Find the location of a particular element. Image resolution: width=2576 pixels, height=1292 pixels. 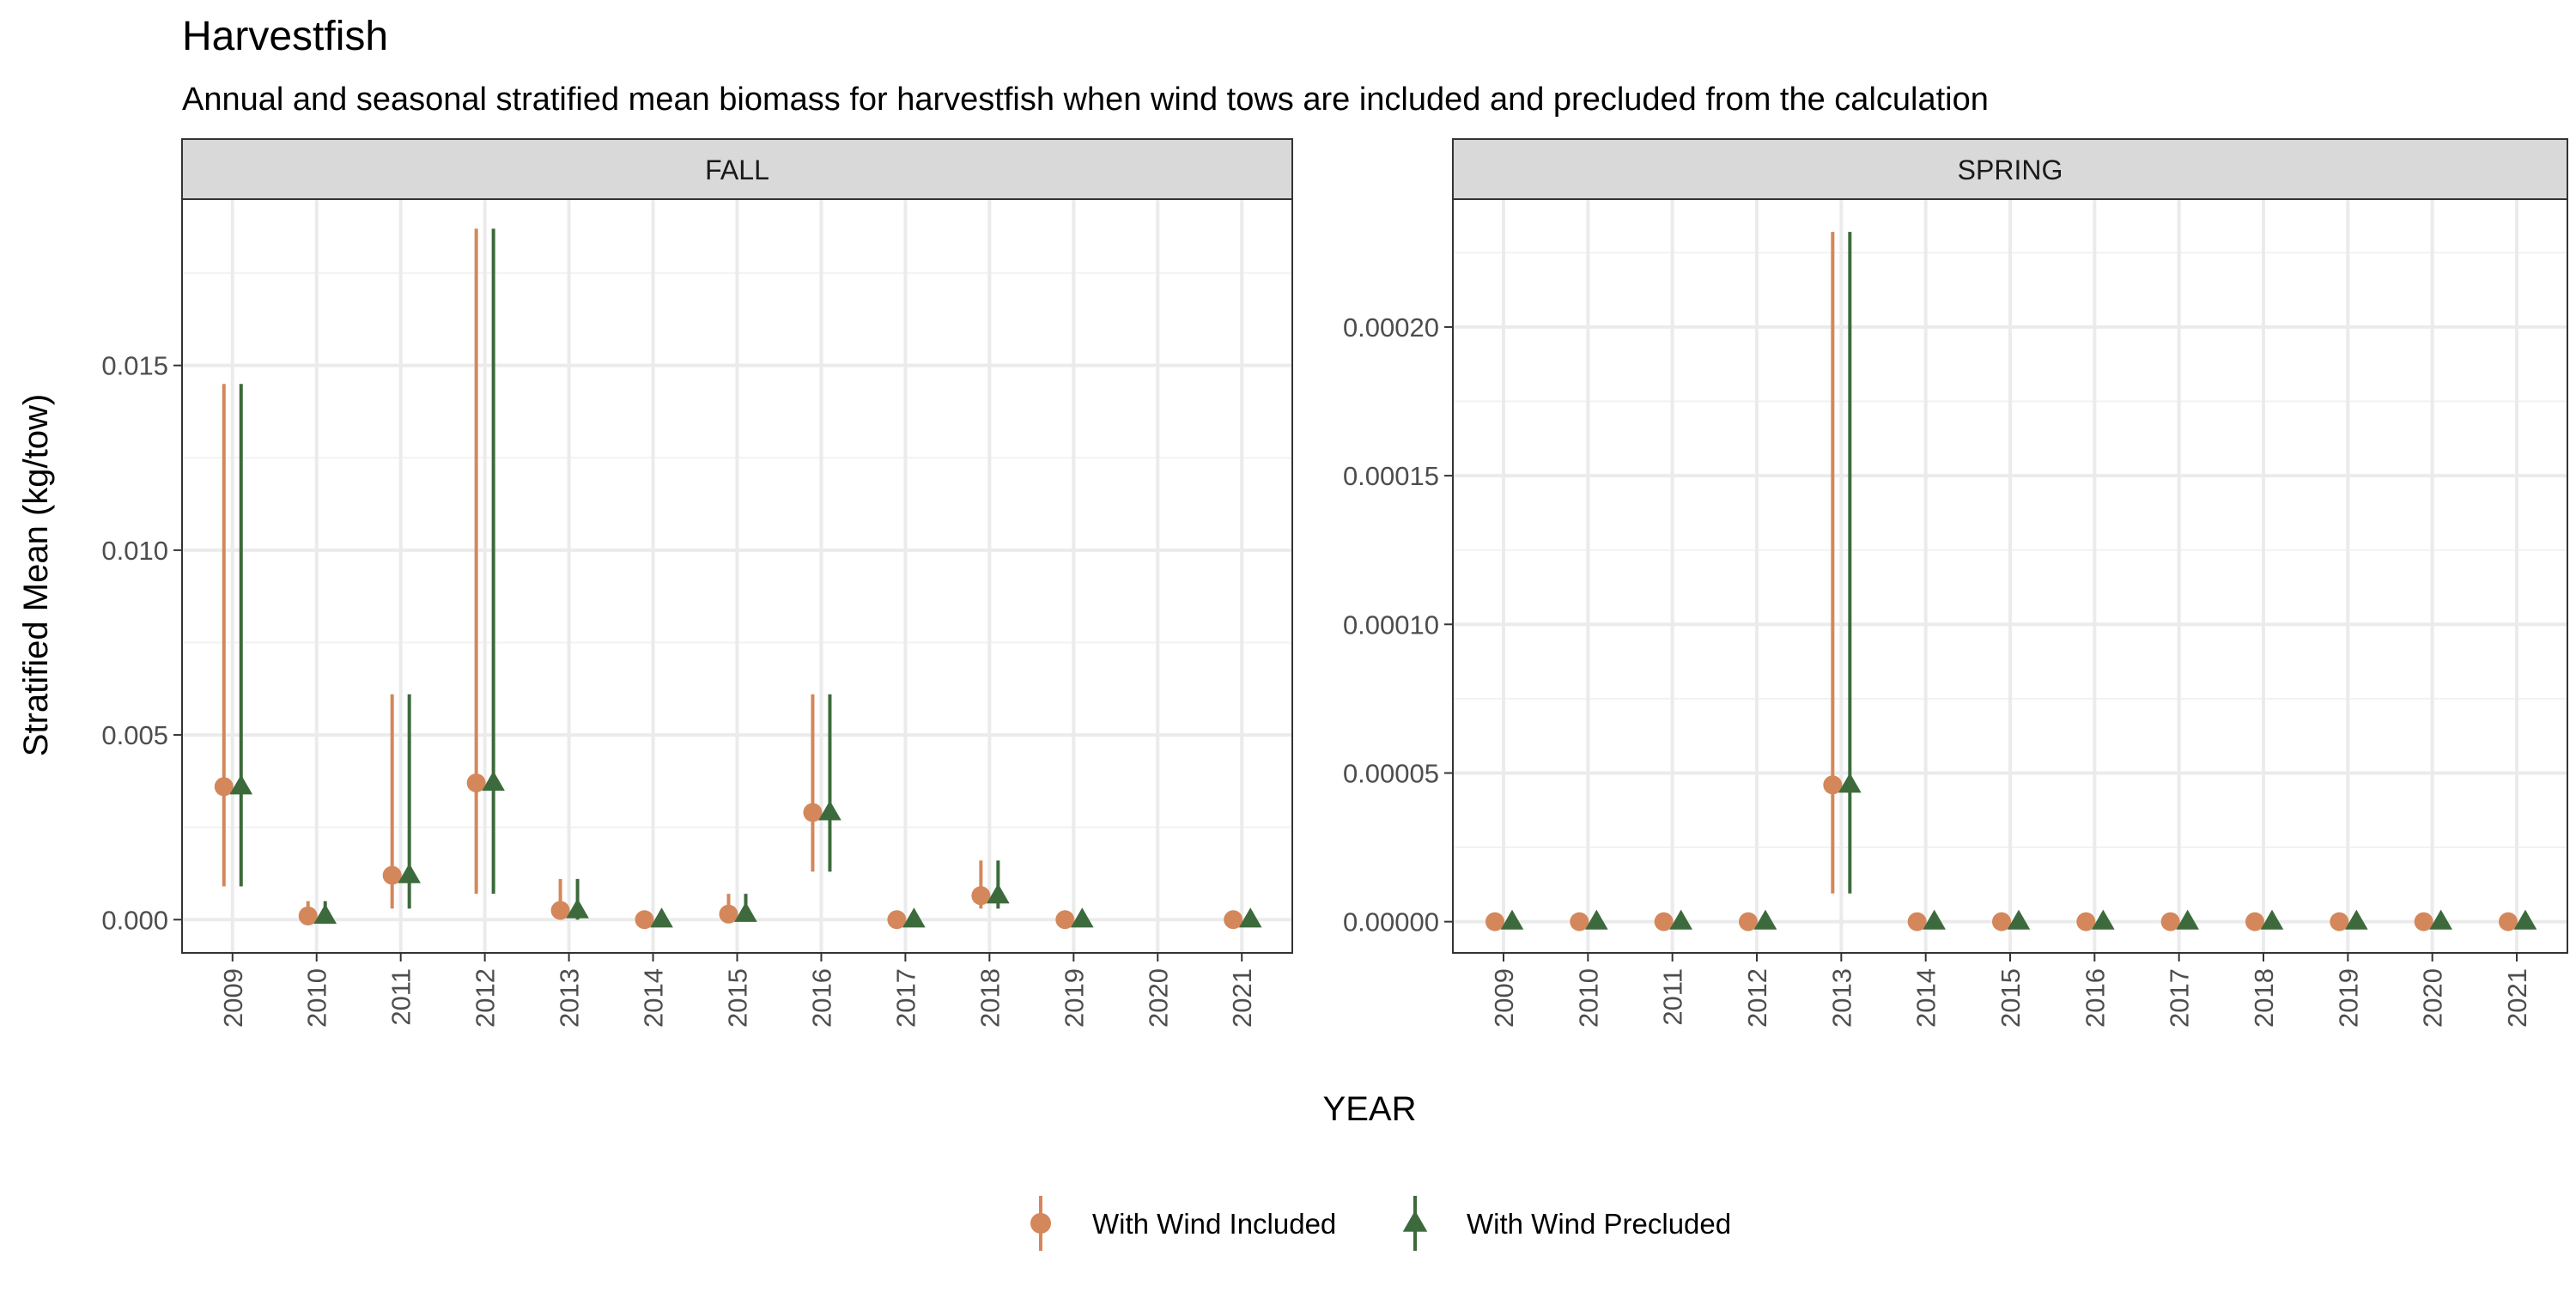

y-tick-label: 0.00000 is located at coordinates (1391, 922).